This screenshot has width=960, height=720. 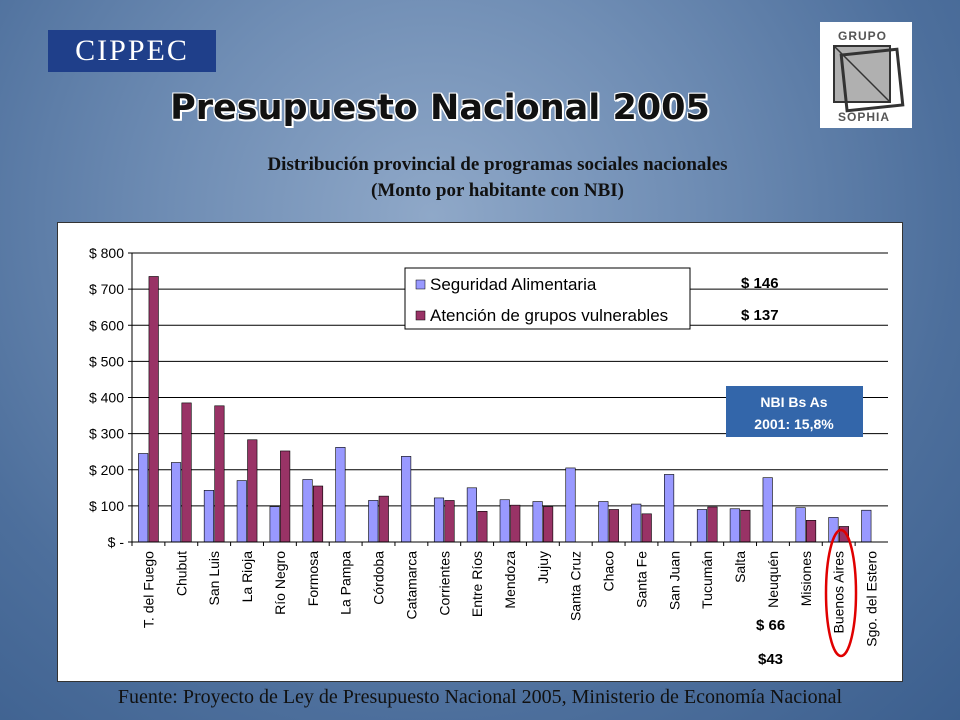 I want to click on x-tick-label: Buenos Aires, so click(x=839, y=592).